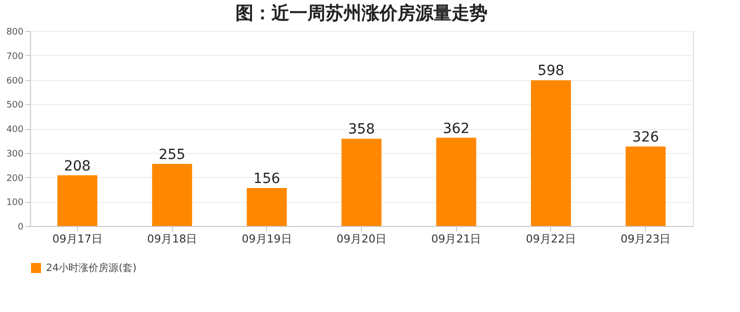 This screenshot has height=312, width=740. What do you see at coordinates (15, 179) in the screenshot?
I see `y-tick-label: 200` at bounding box center [15, 179].